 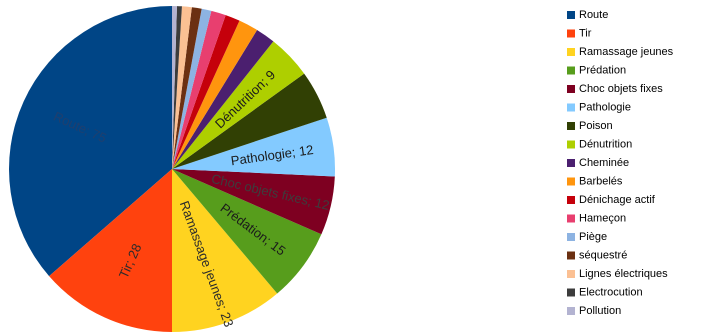 I want to click on legend-item-denichage-actif: Dénichage actif, so click(x=611, y=200).